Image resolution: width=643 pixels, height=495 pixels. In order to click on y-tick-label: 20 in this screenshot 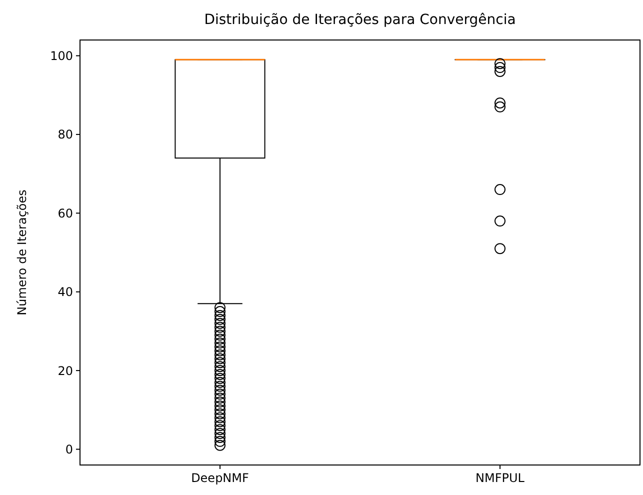, I will do `click(65, 371)`.